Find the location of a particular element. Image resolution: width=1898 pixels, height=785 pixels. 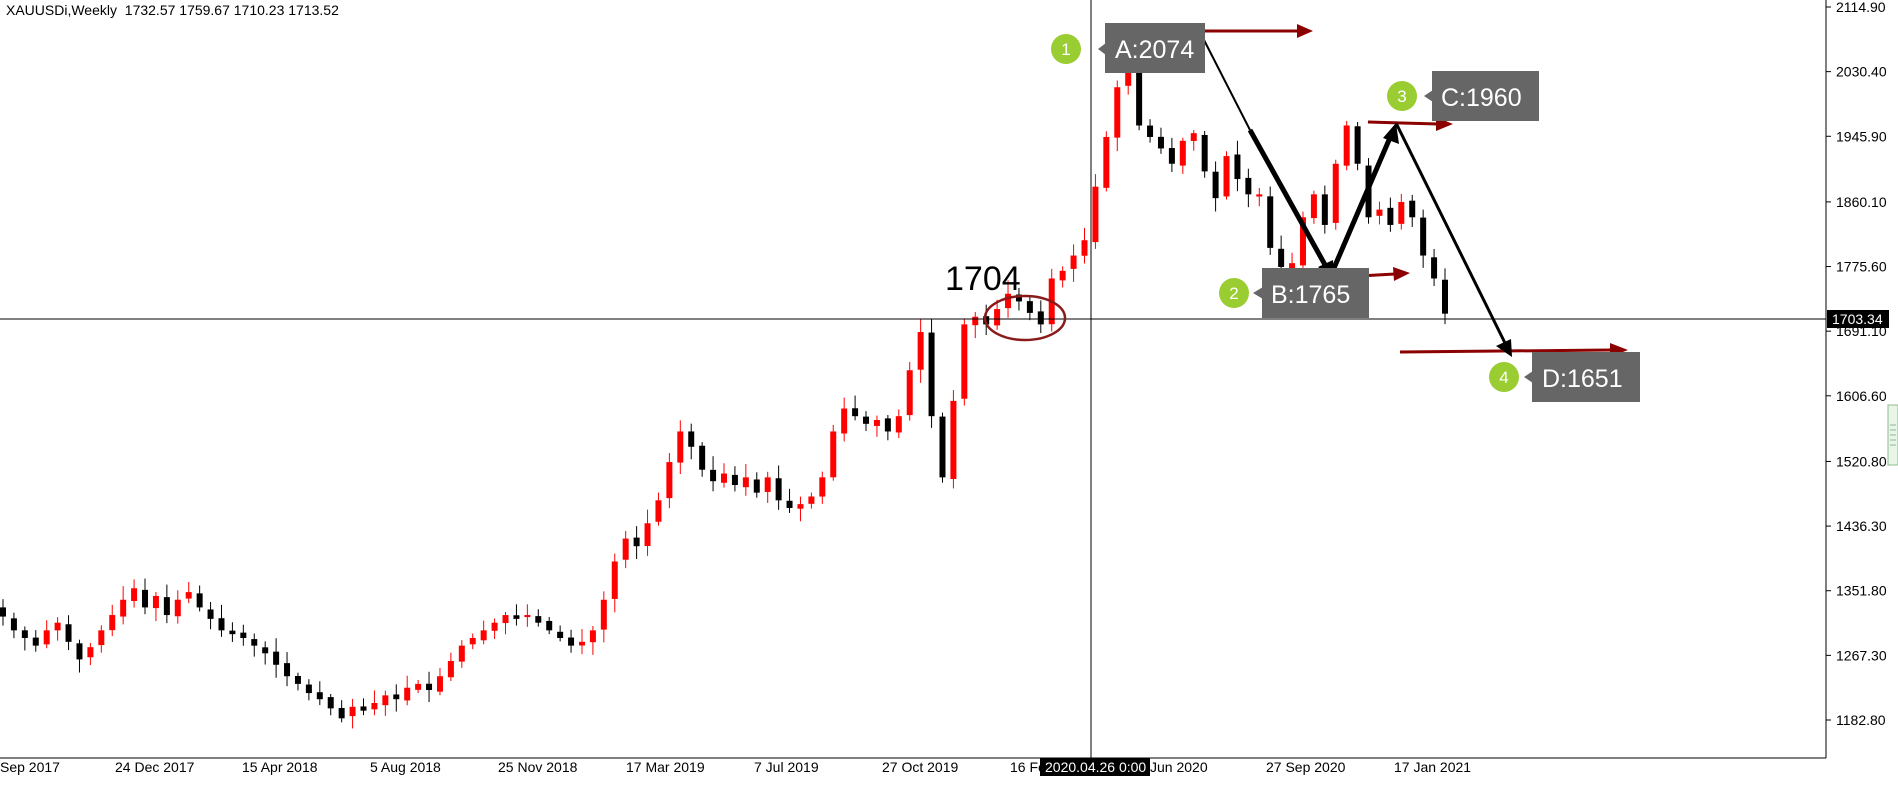

crosshair-time-box is located at coordinates (1095, 767).